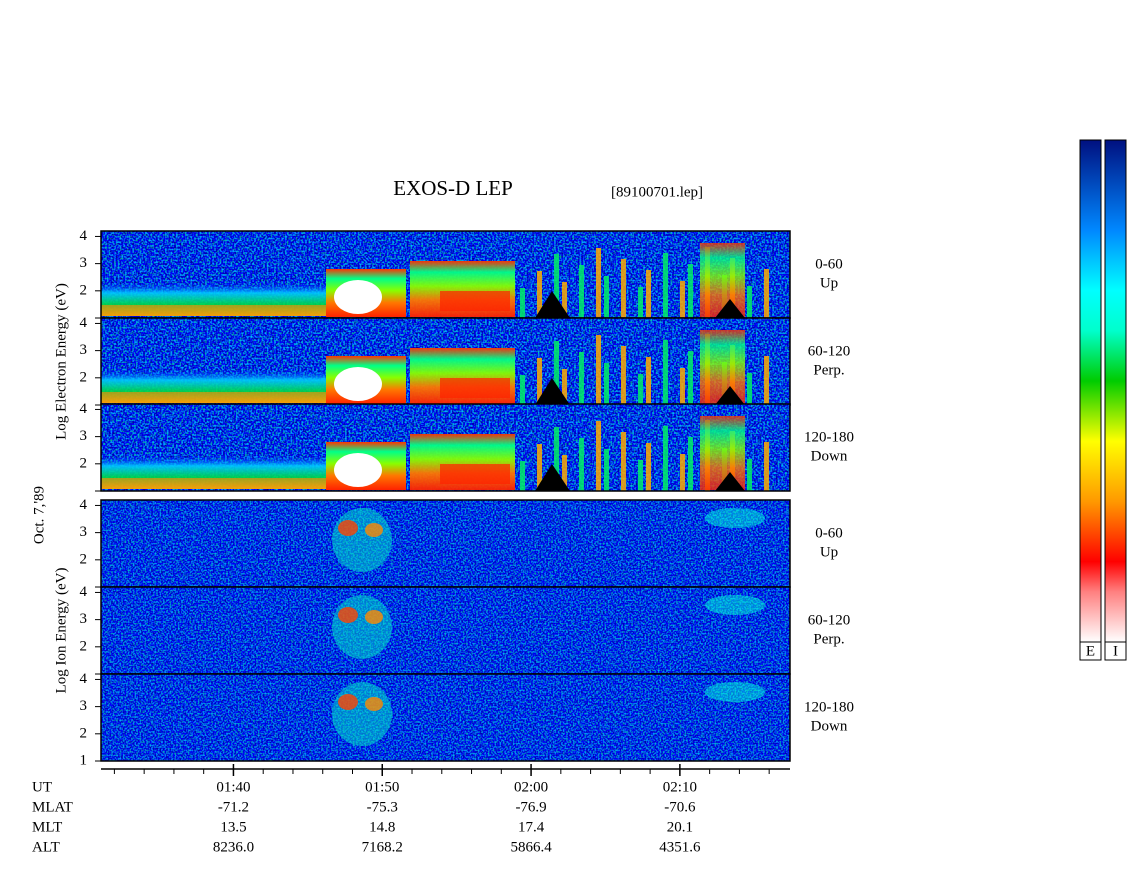 The height and width of the screenshot is (875, 1130). Describe the element at coordinates (1115, 651) in the screenshot. I see `colorbar-label: I` at that location.